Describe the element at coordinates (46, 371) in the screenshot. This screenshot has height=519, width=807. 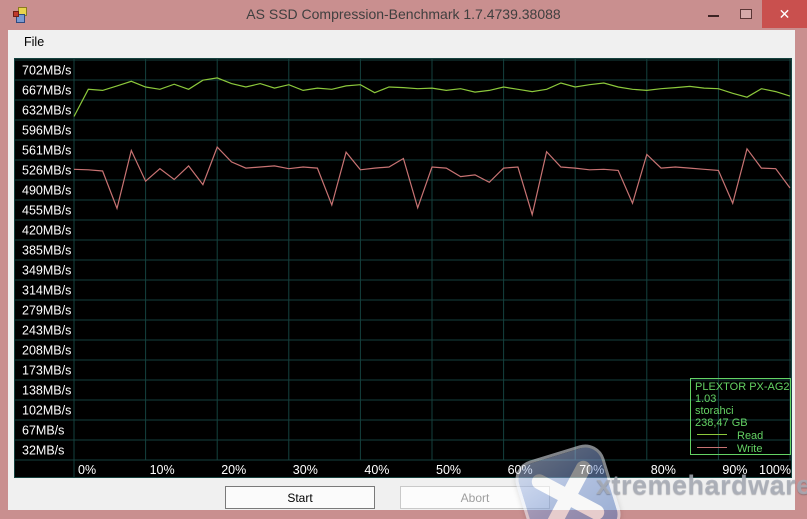
I see `y-axis-label: 173MB/s` at that location.